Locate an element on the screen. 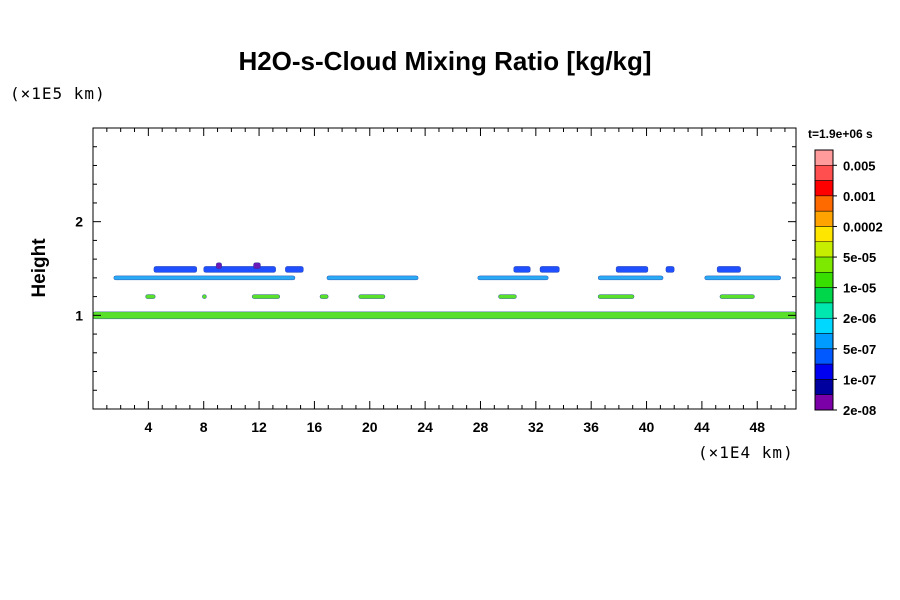  x-tick-label: 32 is located at coordinates (536, 427).